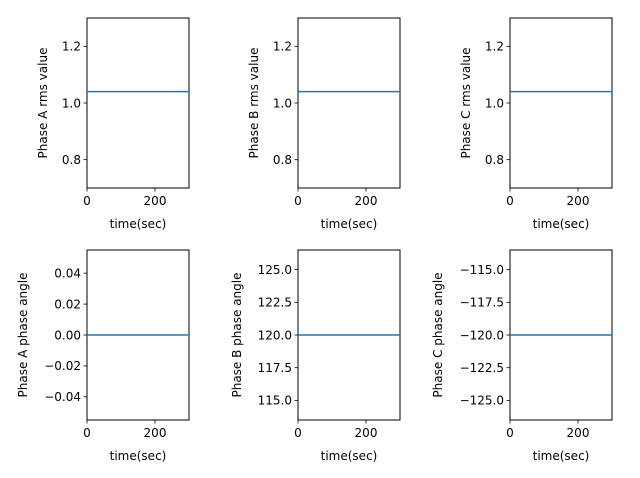  I want to click on subplot-1: 0 200 0.8 1.0 1.2 time(sec) Phase A rms value, so click(113, 124).